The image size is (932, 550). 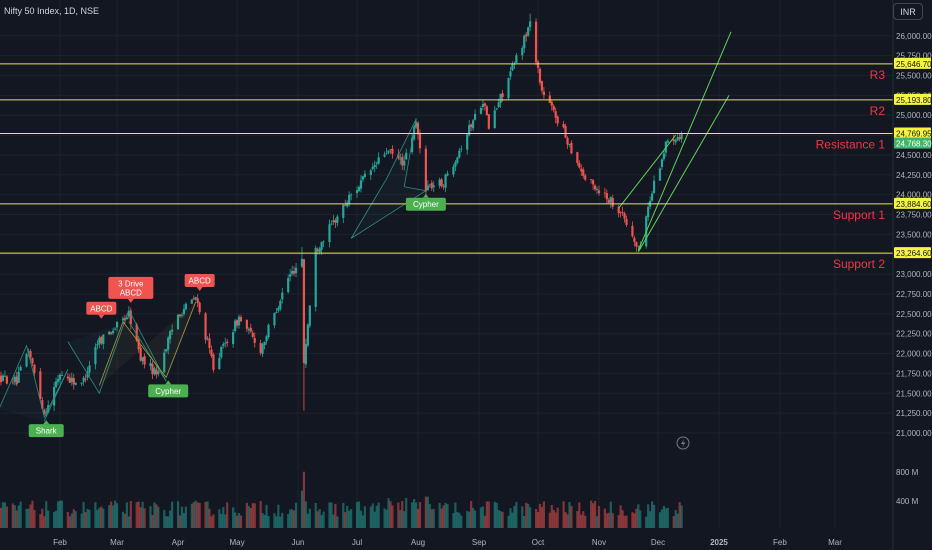 I want to click on pattern-tag-pointer, so click(x=199, y=288).